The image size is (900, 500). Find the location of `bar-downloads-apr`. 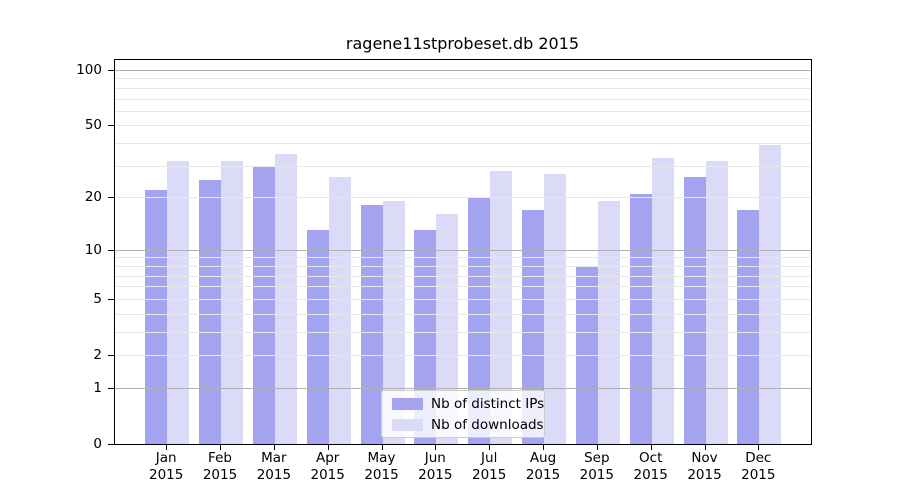

bar-downloads-apr is located at coordinates (339, 310).